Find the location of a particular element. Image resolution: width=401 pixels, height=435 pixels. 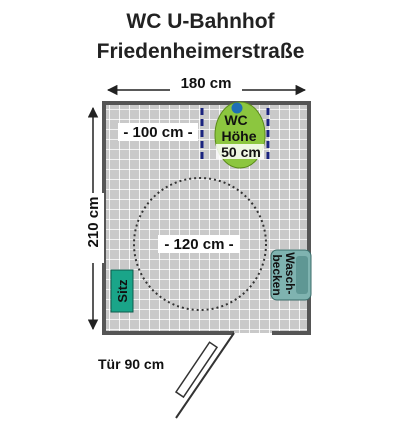

seat-label: Sitz is located at coordinates (122, 291).